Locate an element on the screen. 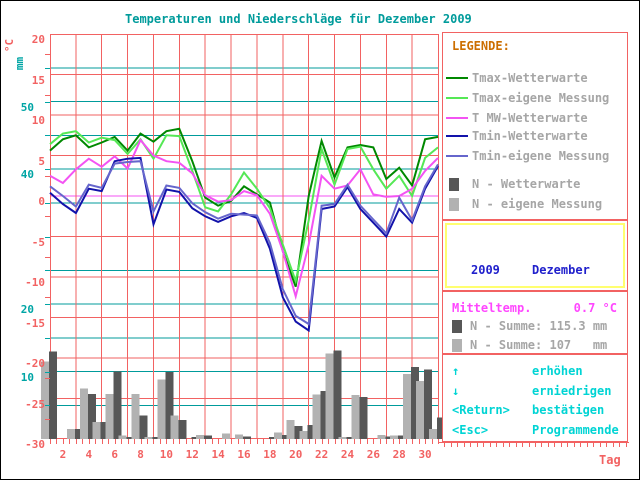  legend-entry: Tmax-eigene Messung is located at coordinates (527, 98).